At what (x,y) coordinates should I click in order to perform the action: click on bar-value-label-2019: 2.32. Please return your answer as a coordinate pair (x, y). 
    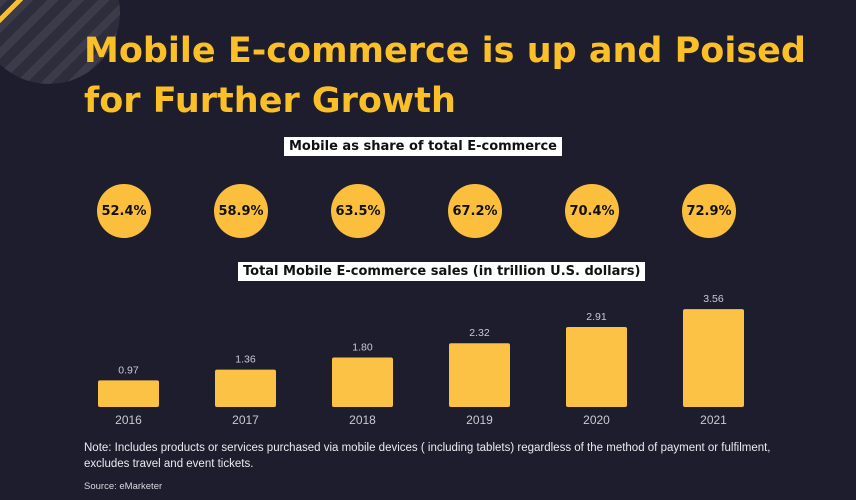
    Looking at the image, I should click on (479, 333).